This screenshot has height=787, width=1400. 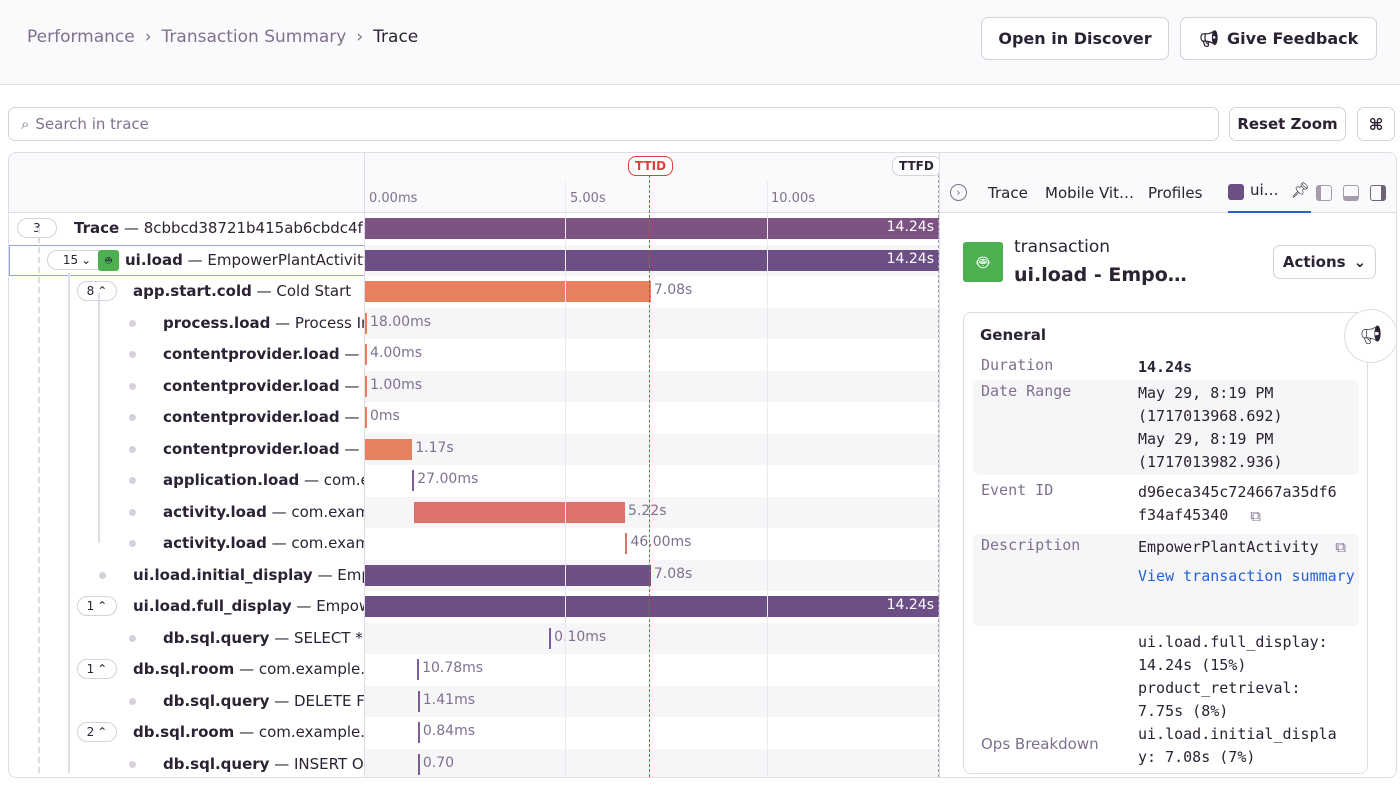 I want to click on trace-row: 3 Trace — 8cbbcd38721b415ab6cbdc4f1 14.24s, so click(x=474, y=229).